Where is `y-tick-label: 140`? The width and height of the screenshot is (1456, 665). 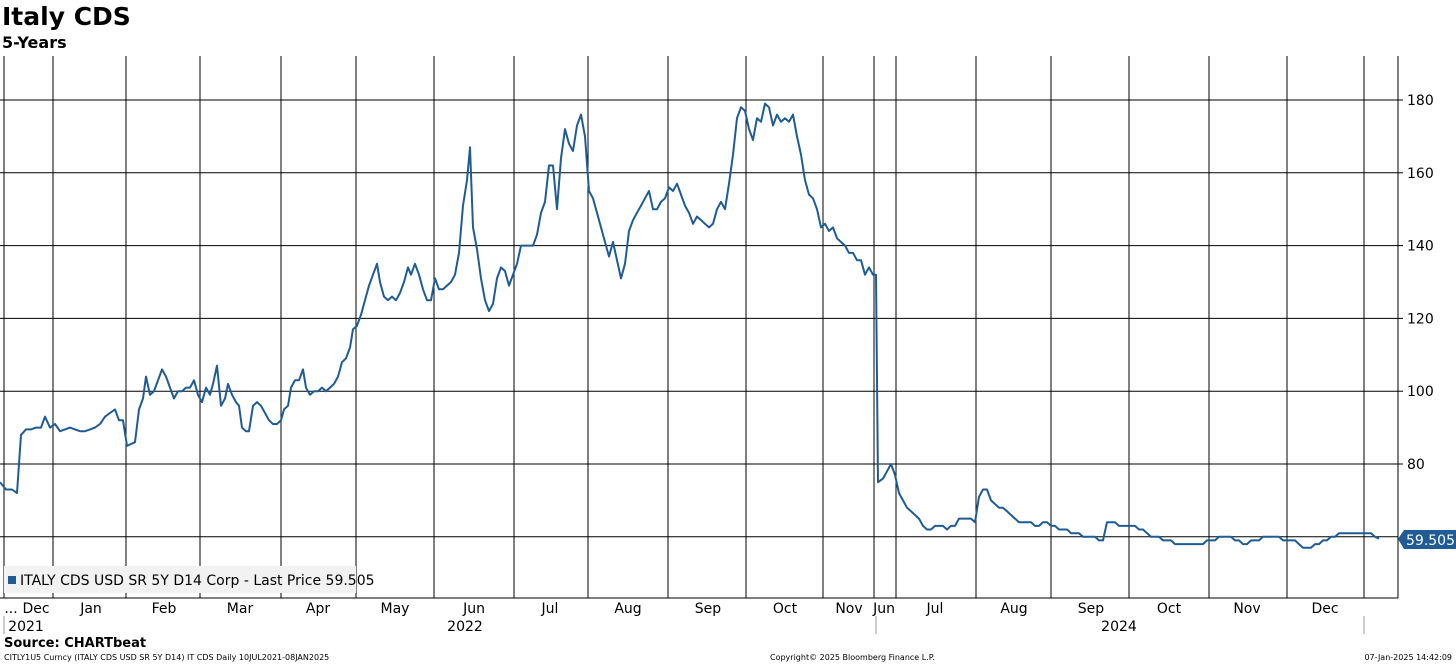
y-tick-label: 140 is located at coordinates (1420, 247).